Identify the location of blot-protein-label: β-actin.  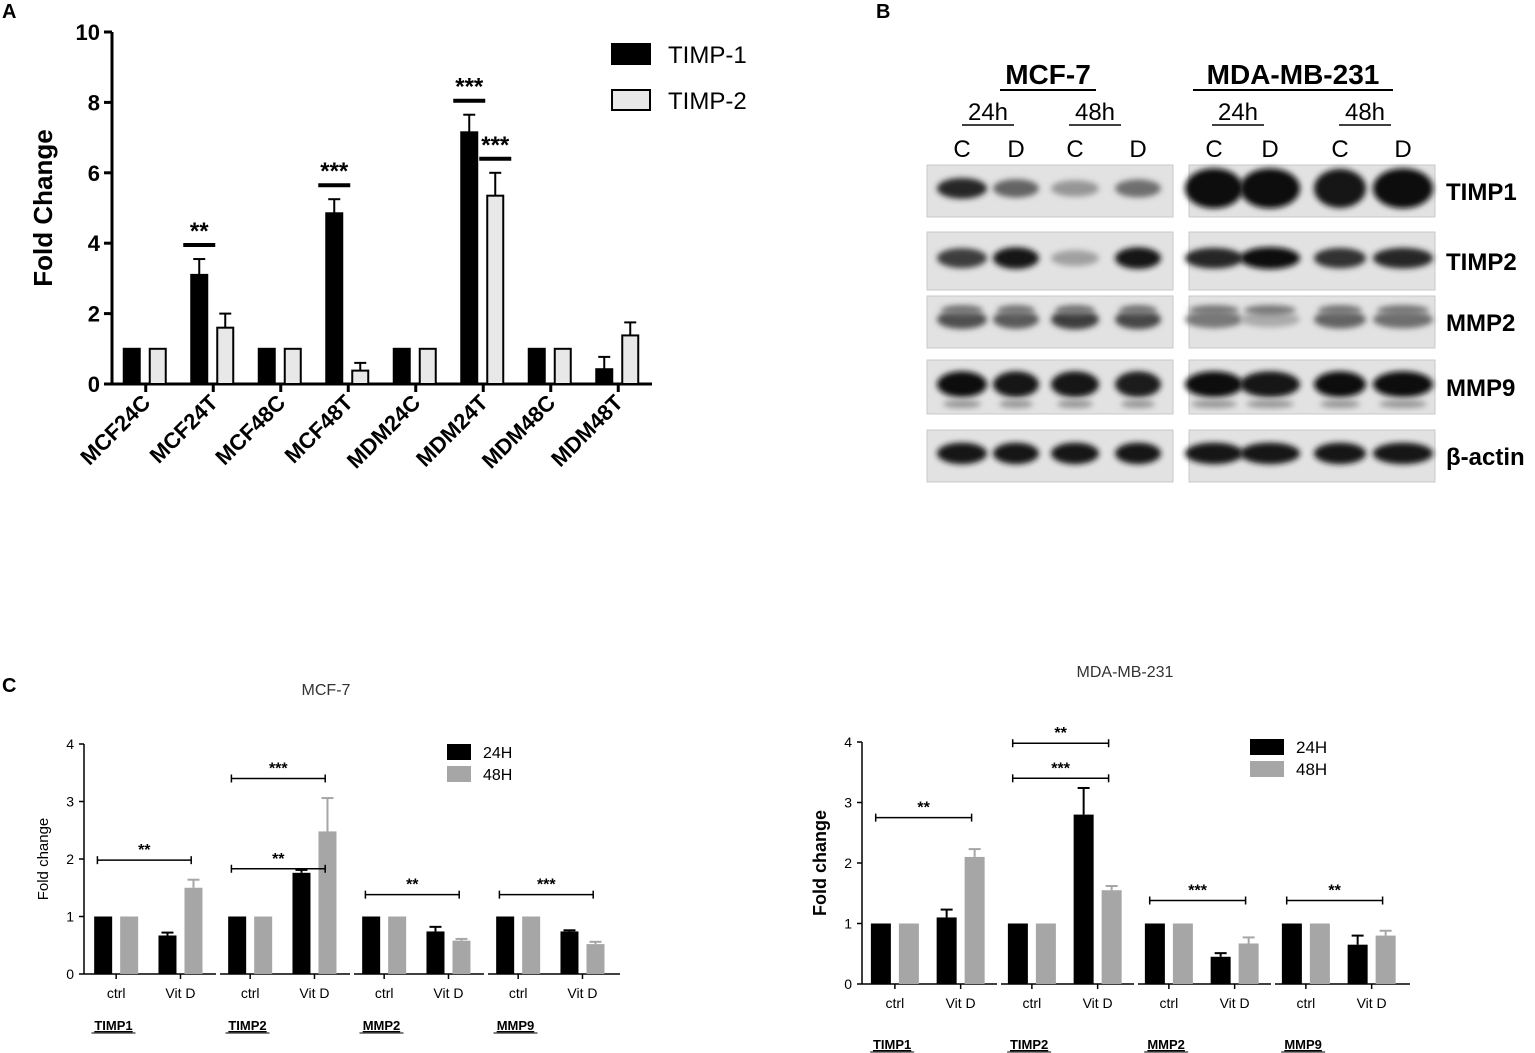
(1485, 457).